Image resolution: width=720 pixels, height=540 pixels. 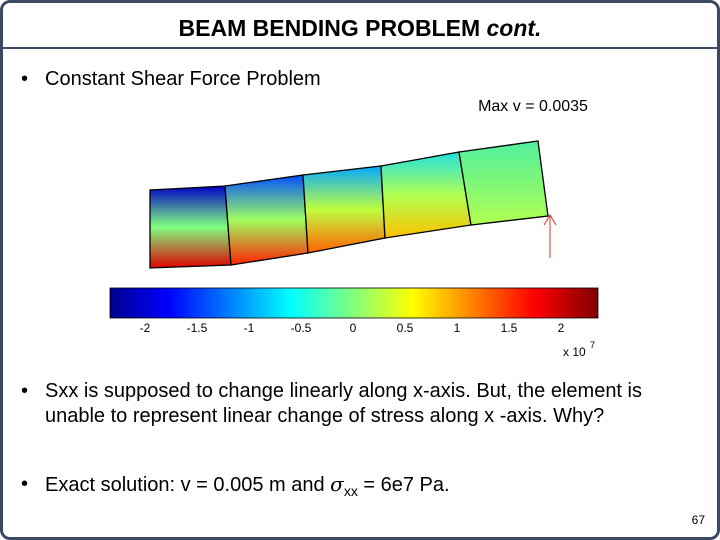 What do you see at coordinates (592, 345) in the screenshot?
I see `colorbar-exponent: 7` at bounding box center [592, 345].